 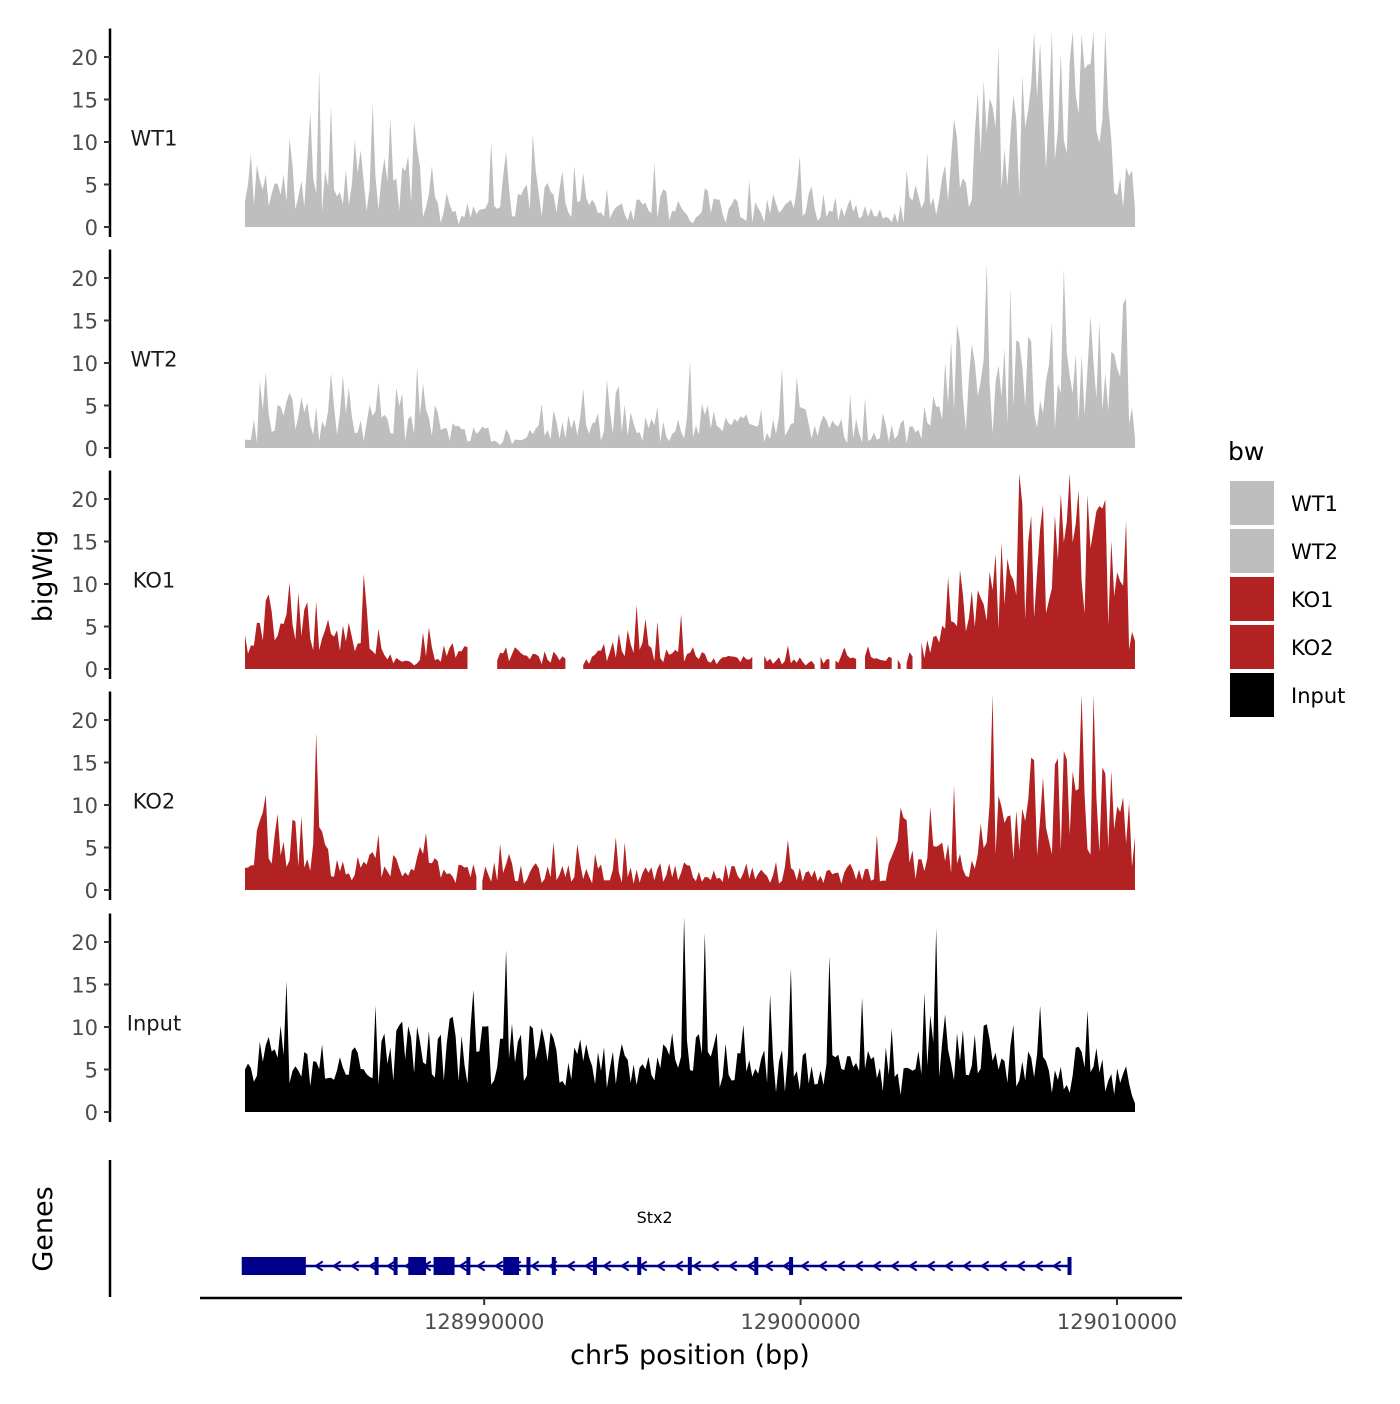 I want to click on genes-track: Stx2, so click(x=590, y=1228).